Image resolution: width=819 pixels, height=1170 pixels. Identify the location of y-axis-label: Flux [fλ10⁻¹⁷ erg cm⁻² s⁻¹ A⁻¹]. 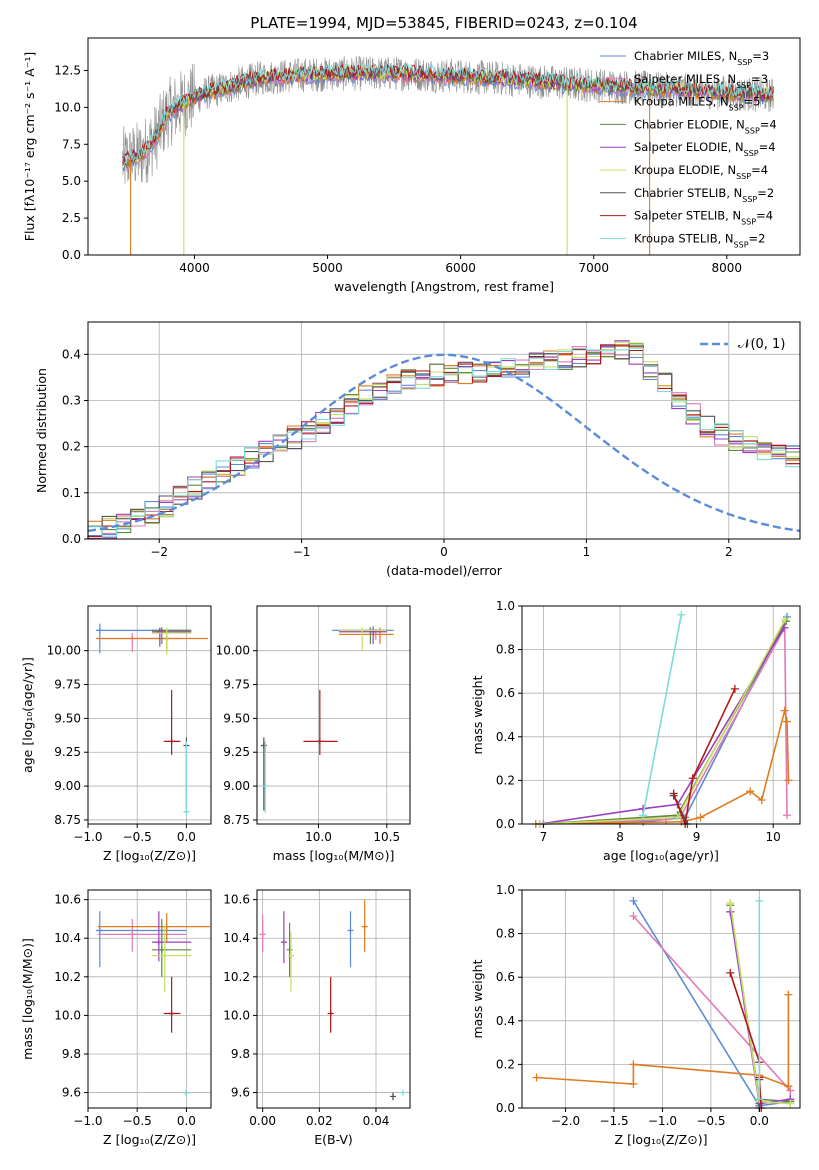
(29, 146).